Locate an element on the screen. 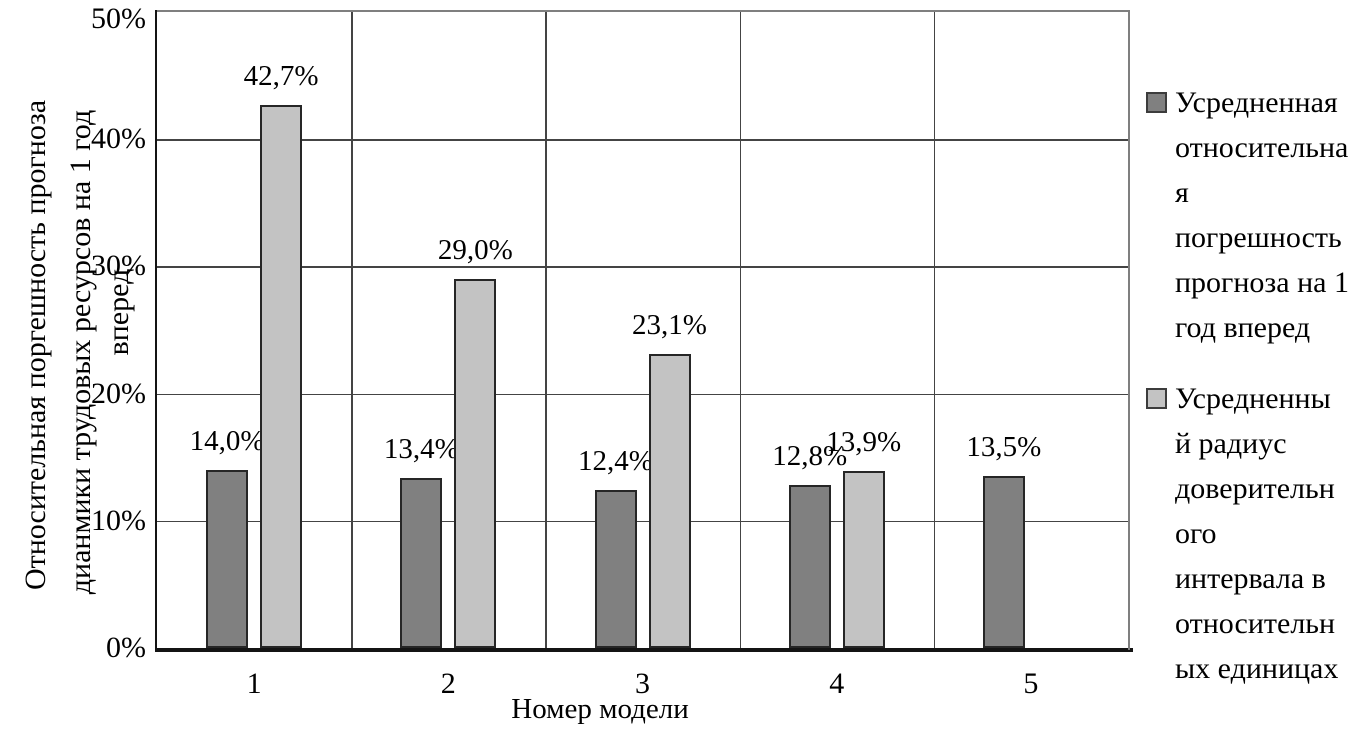  legend-line: ых единицах is located at coordinates (1257, 668).